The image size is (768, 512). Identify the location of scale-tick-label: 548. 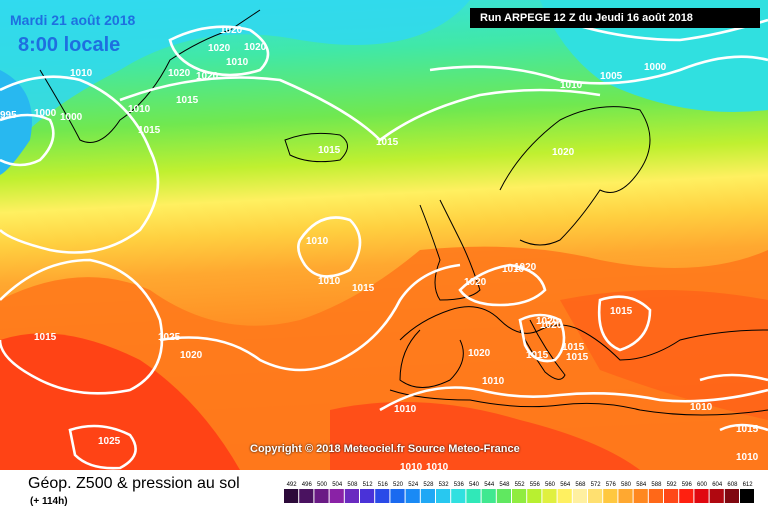
(504, 485).